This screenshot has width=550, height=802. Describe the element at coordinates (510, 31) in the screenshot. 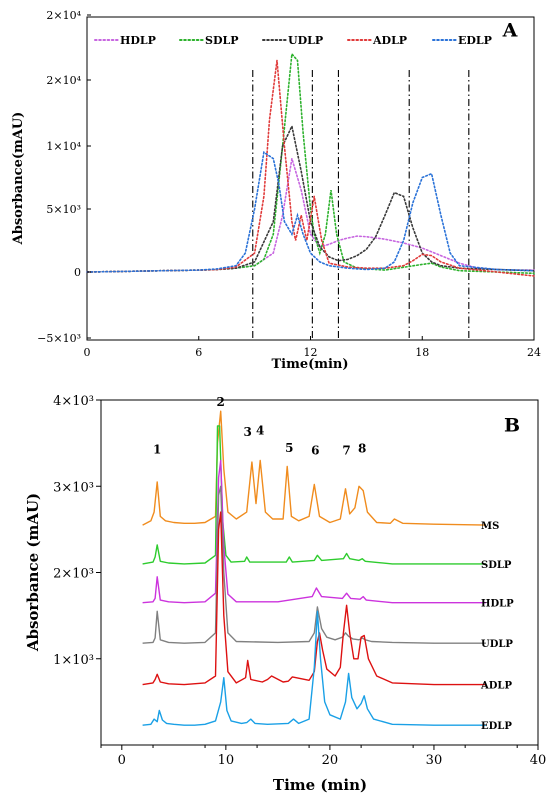

I see `panel-a-letter: A` at that location.